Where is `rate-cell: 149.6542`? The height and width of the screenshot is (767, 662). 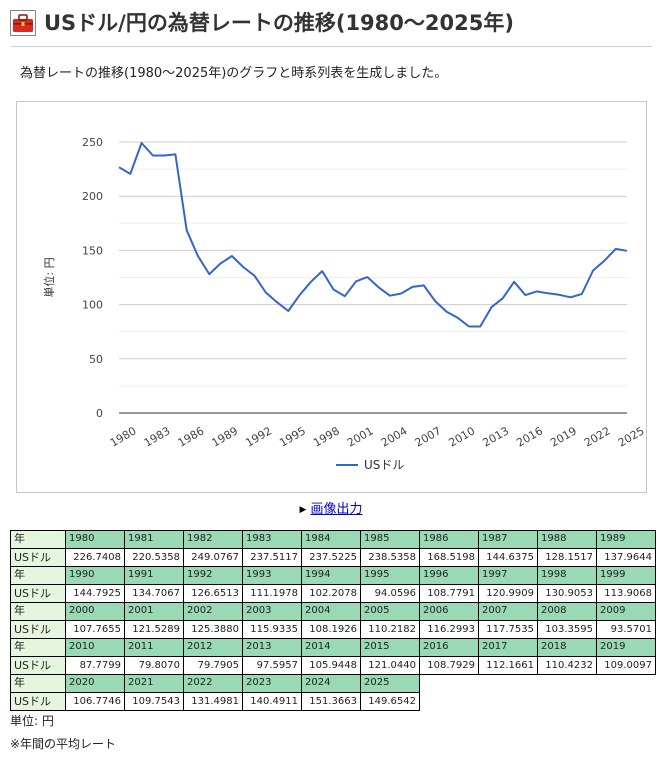 rate-cell: 149.6542 is located at coordinates (390, 701).